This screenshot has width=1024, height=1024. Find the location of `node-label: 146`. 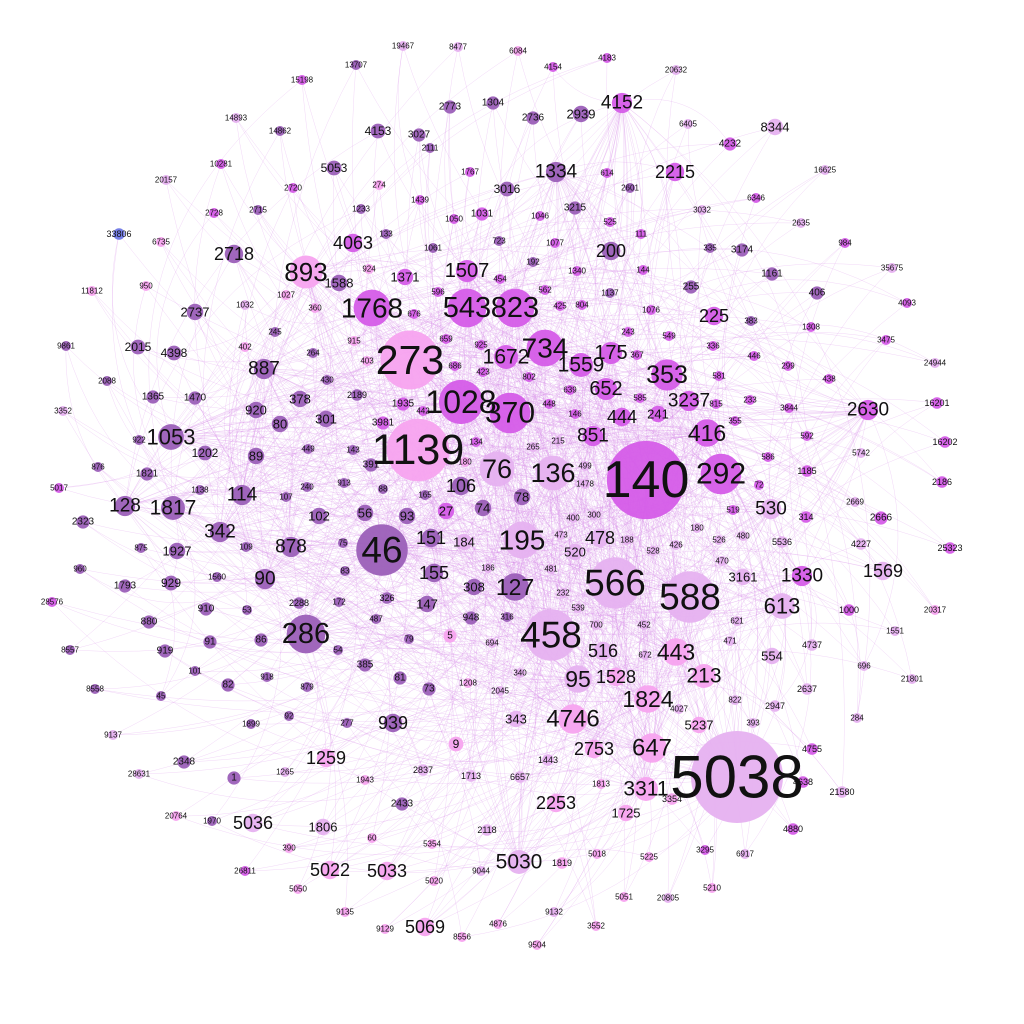

node-label: 146 is located at coordinates (575, 414).